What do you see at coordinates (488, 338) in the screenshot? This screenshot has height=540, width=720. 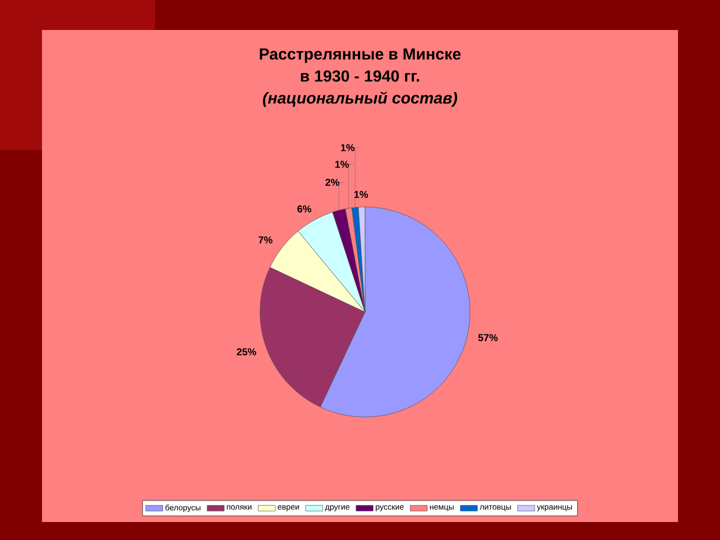 I see `data-label: 57%` at bounding box center [488, 338].